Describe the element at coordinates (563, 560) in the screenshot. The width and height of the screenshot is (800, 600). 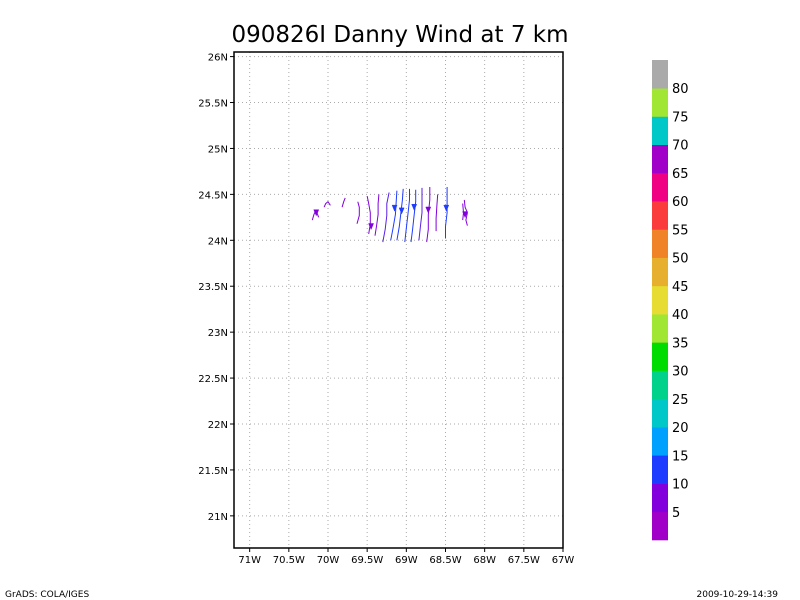
I see `x-tick-label: 67W` at that location.